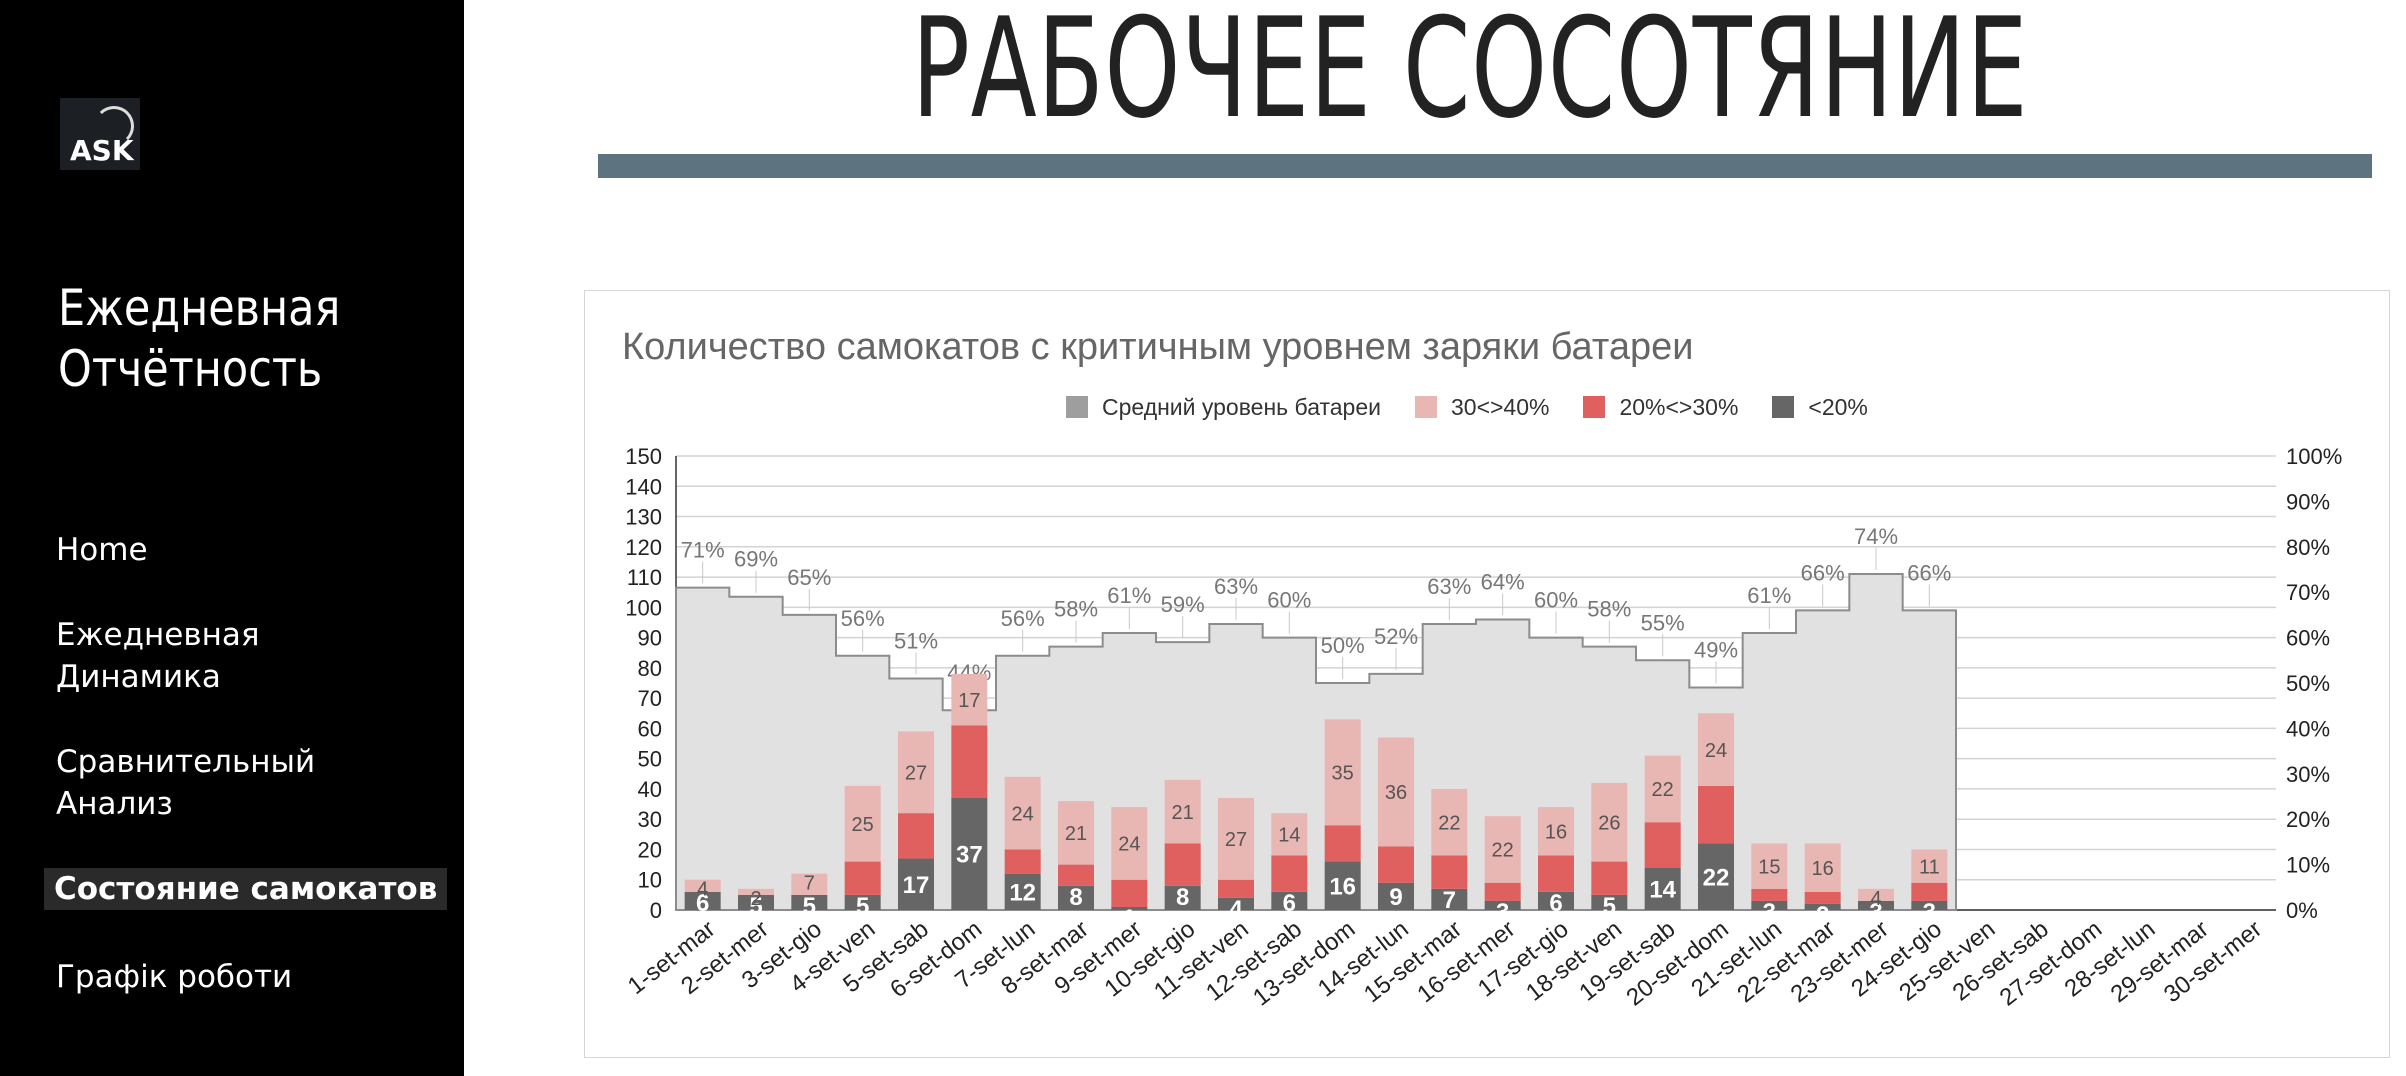 The height and width of the screenshot is (1076, 2406). Describe the element at coordinates (643, 456) in the screenshot. I see `y-tick-label: 150` at that location.